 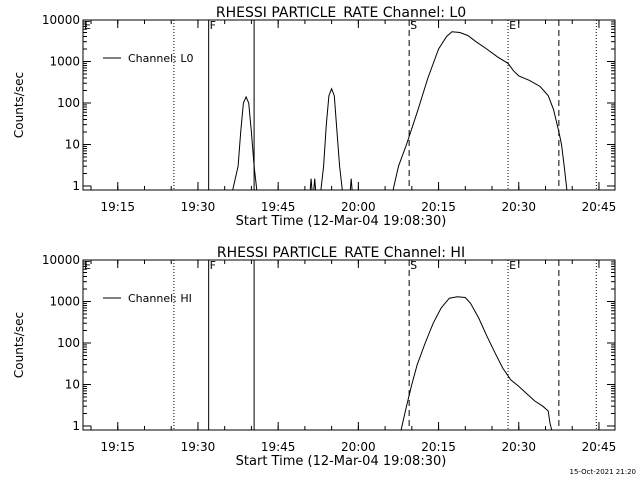 What do you see at coordinates (160, 298) in the screenshot?
I see `legend-entry: Channel: HI` at bounding box center [160, 298].